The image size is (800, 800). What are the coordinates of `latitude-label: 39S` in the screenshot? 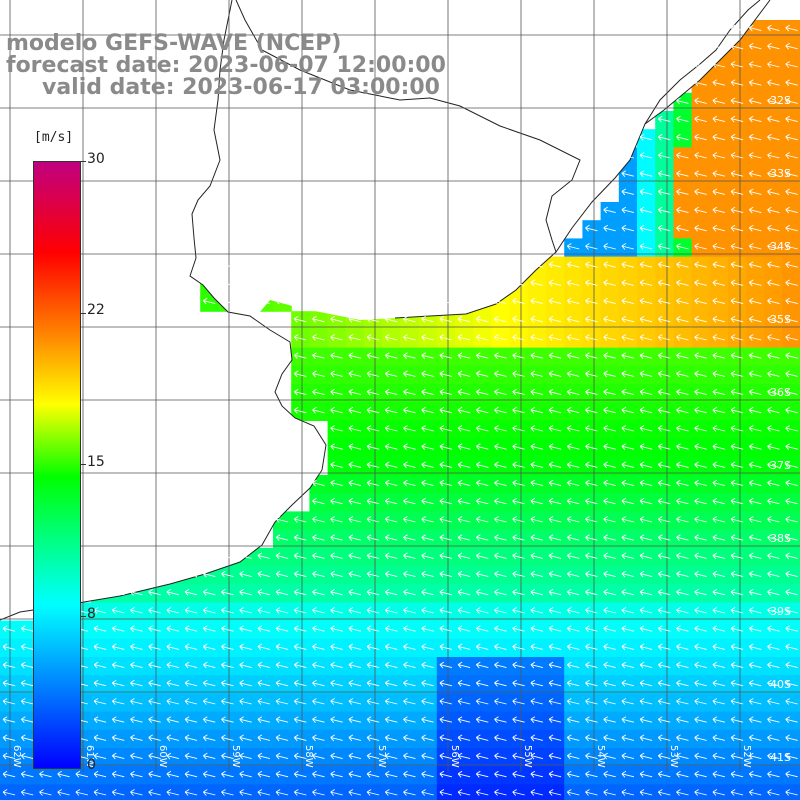 It's located at (780, 611).